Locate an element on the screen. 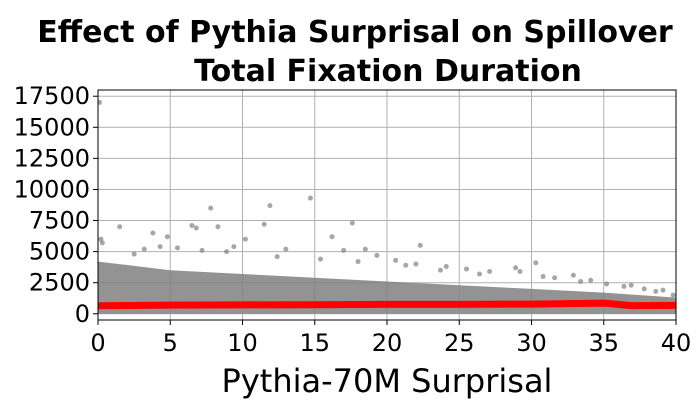 The width and height of the screenshot is (700, 400). x-tick-label: 40 is located at coordinates (676, 343).